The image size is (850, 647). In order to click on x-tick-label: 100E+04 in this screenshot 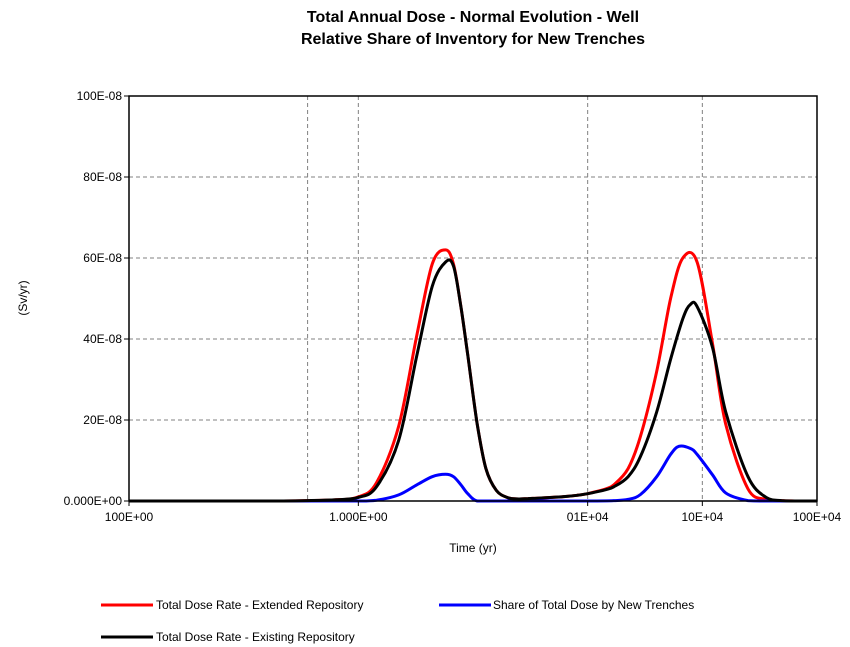, I will do `click(817, 517)`.